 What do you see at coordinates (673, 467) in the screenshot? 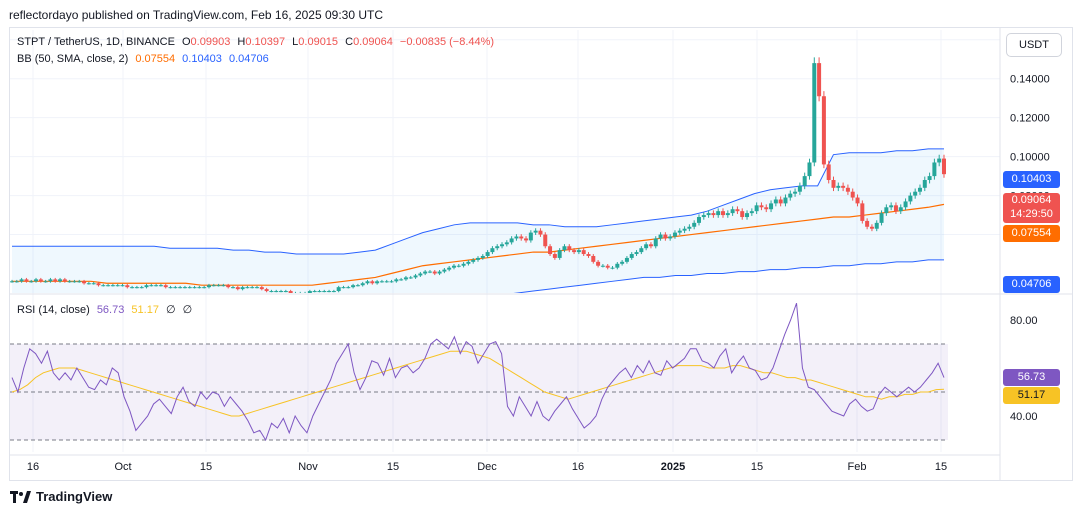
I see `time-axis-label: 2025` at bounding box center [673, 467].